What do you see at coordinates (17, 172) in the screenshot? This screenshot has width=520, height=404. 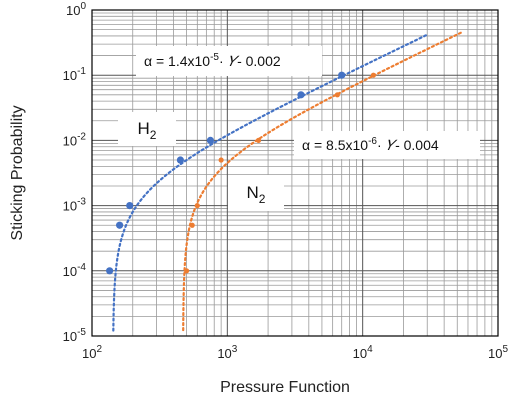 I see `y-axis-title: Sticking Probability` at bounding box center [17, 172].